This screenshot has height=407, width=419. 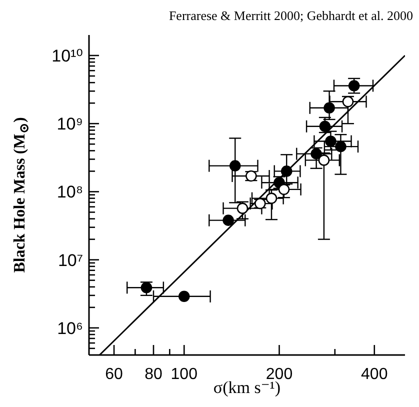 What do you see at coordinates (68, 56) in the screenshot?
I see `y-tick-label: 10¹⁰` at bounding box center [68, 56].